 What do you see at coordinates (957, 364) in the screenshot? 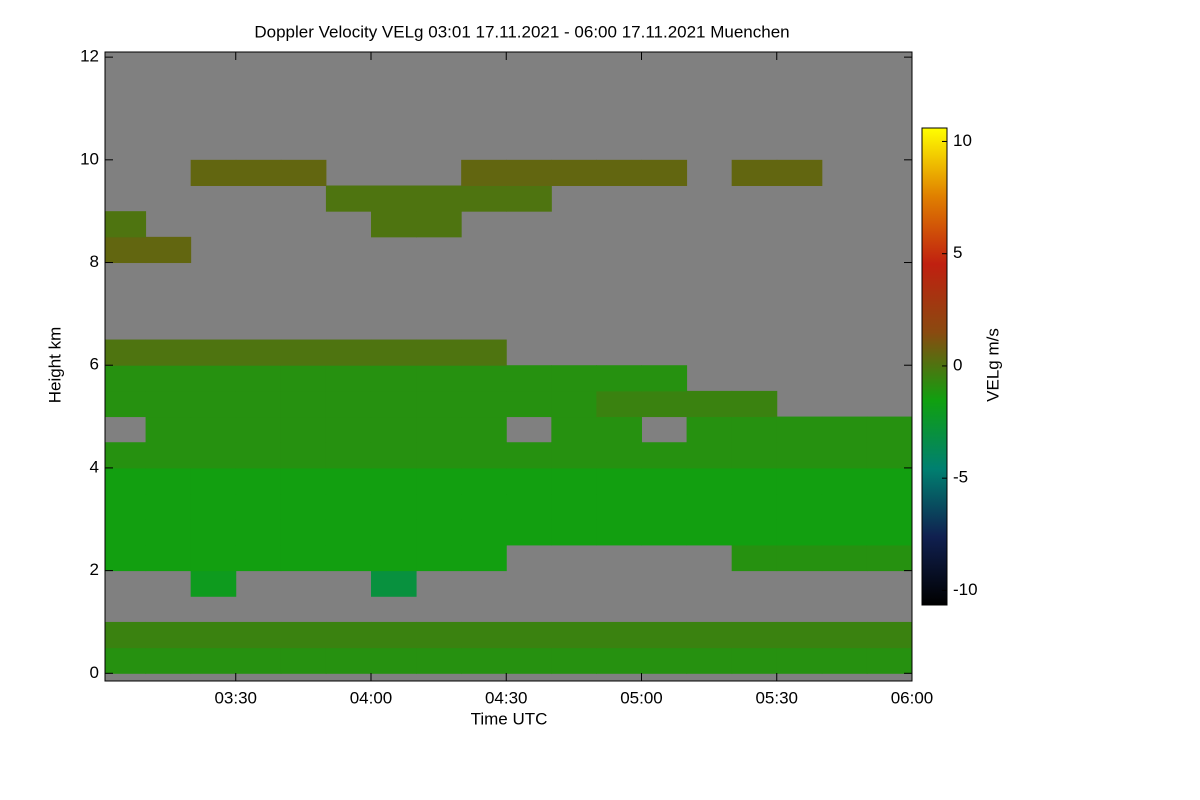
I see `colorbar-tick-label: 0` at bounding box center [957, 364].